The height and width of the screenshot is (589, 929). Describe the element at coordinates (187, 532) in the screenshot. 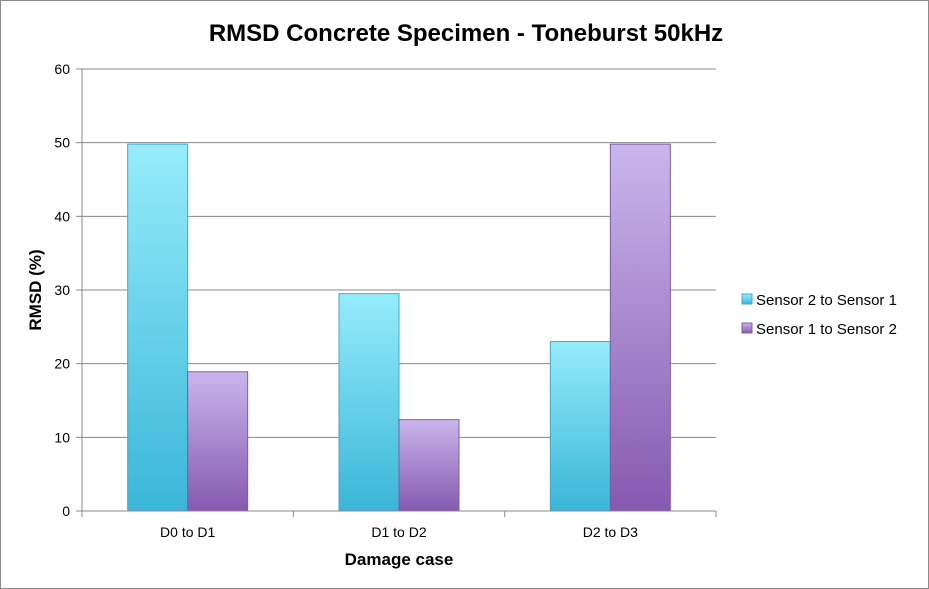

I see `x-tick-label: D0 to D1` at that location.